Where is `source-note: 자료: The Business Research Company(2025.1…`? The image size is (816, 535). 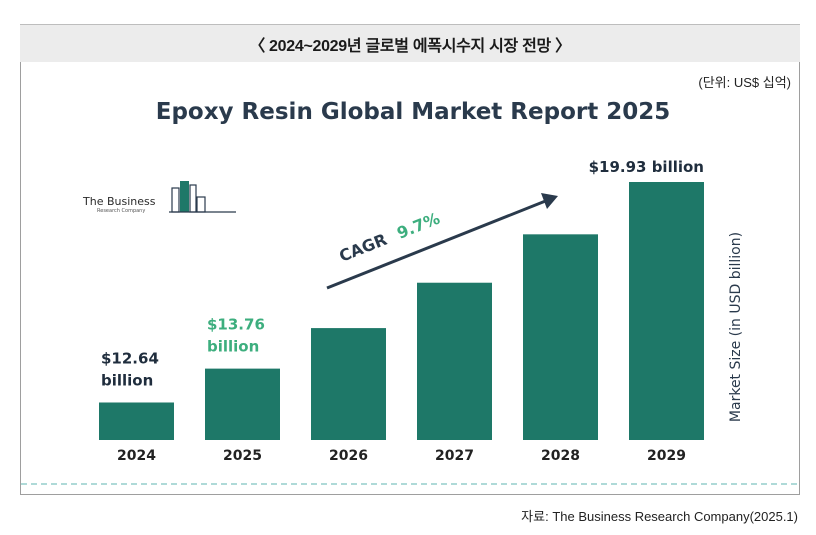 source-note: 자료: The Business Research Company(2025.1… is located at coordinates (659, 516).